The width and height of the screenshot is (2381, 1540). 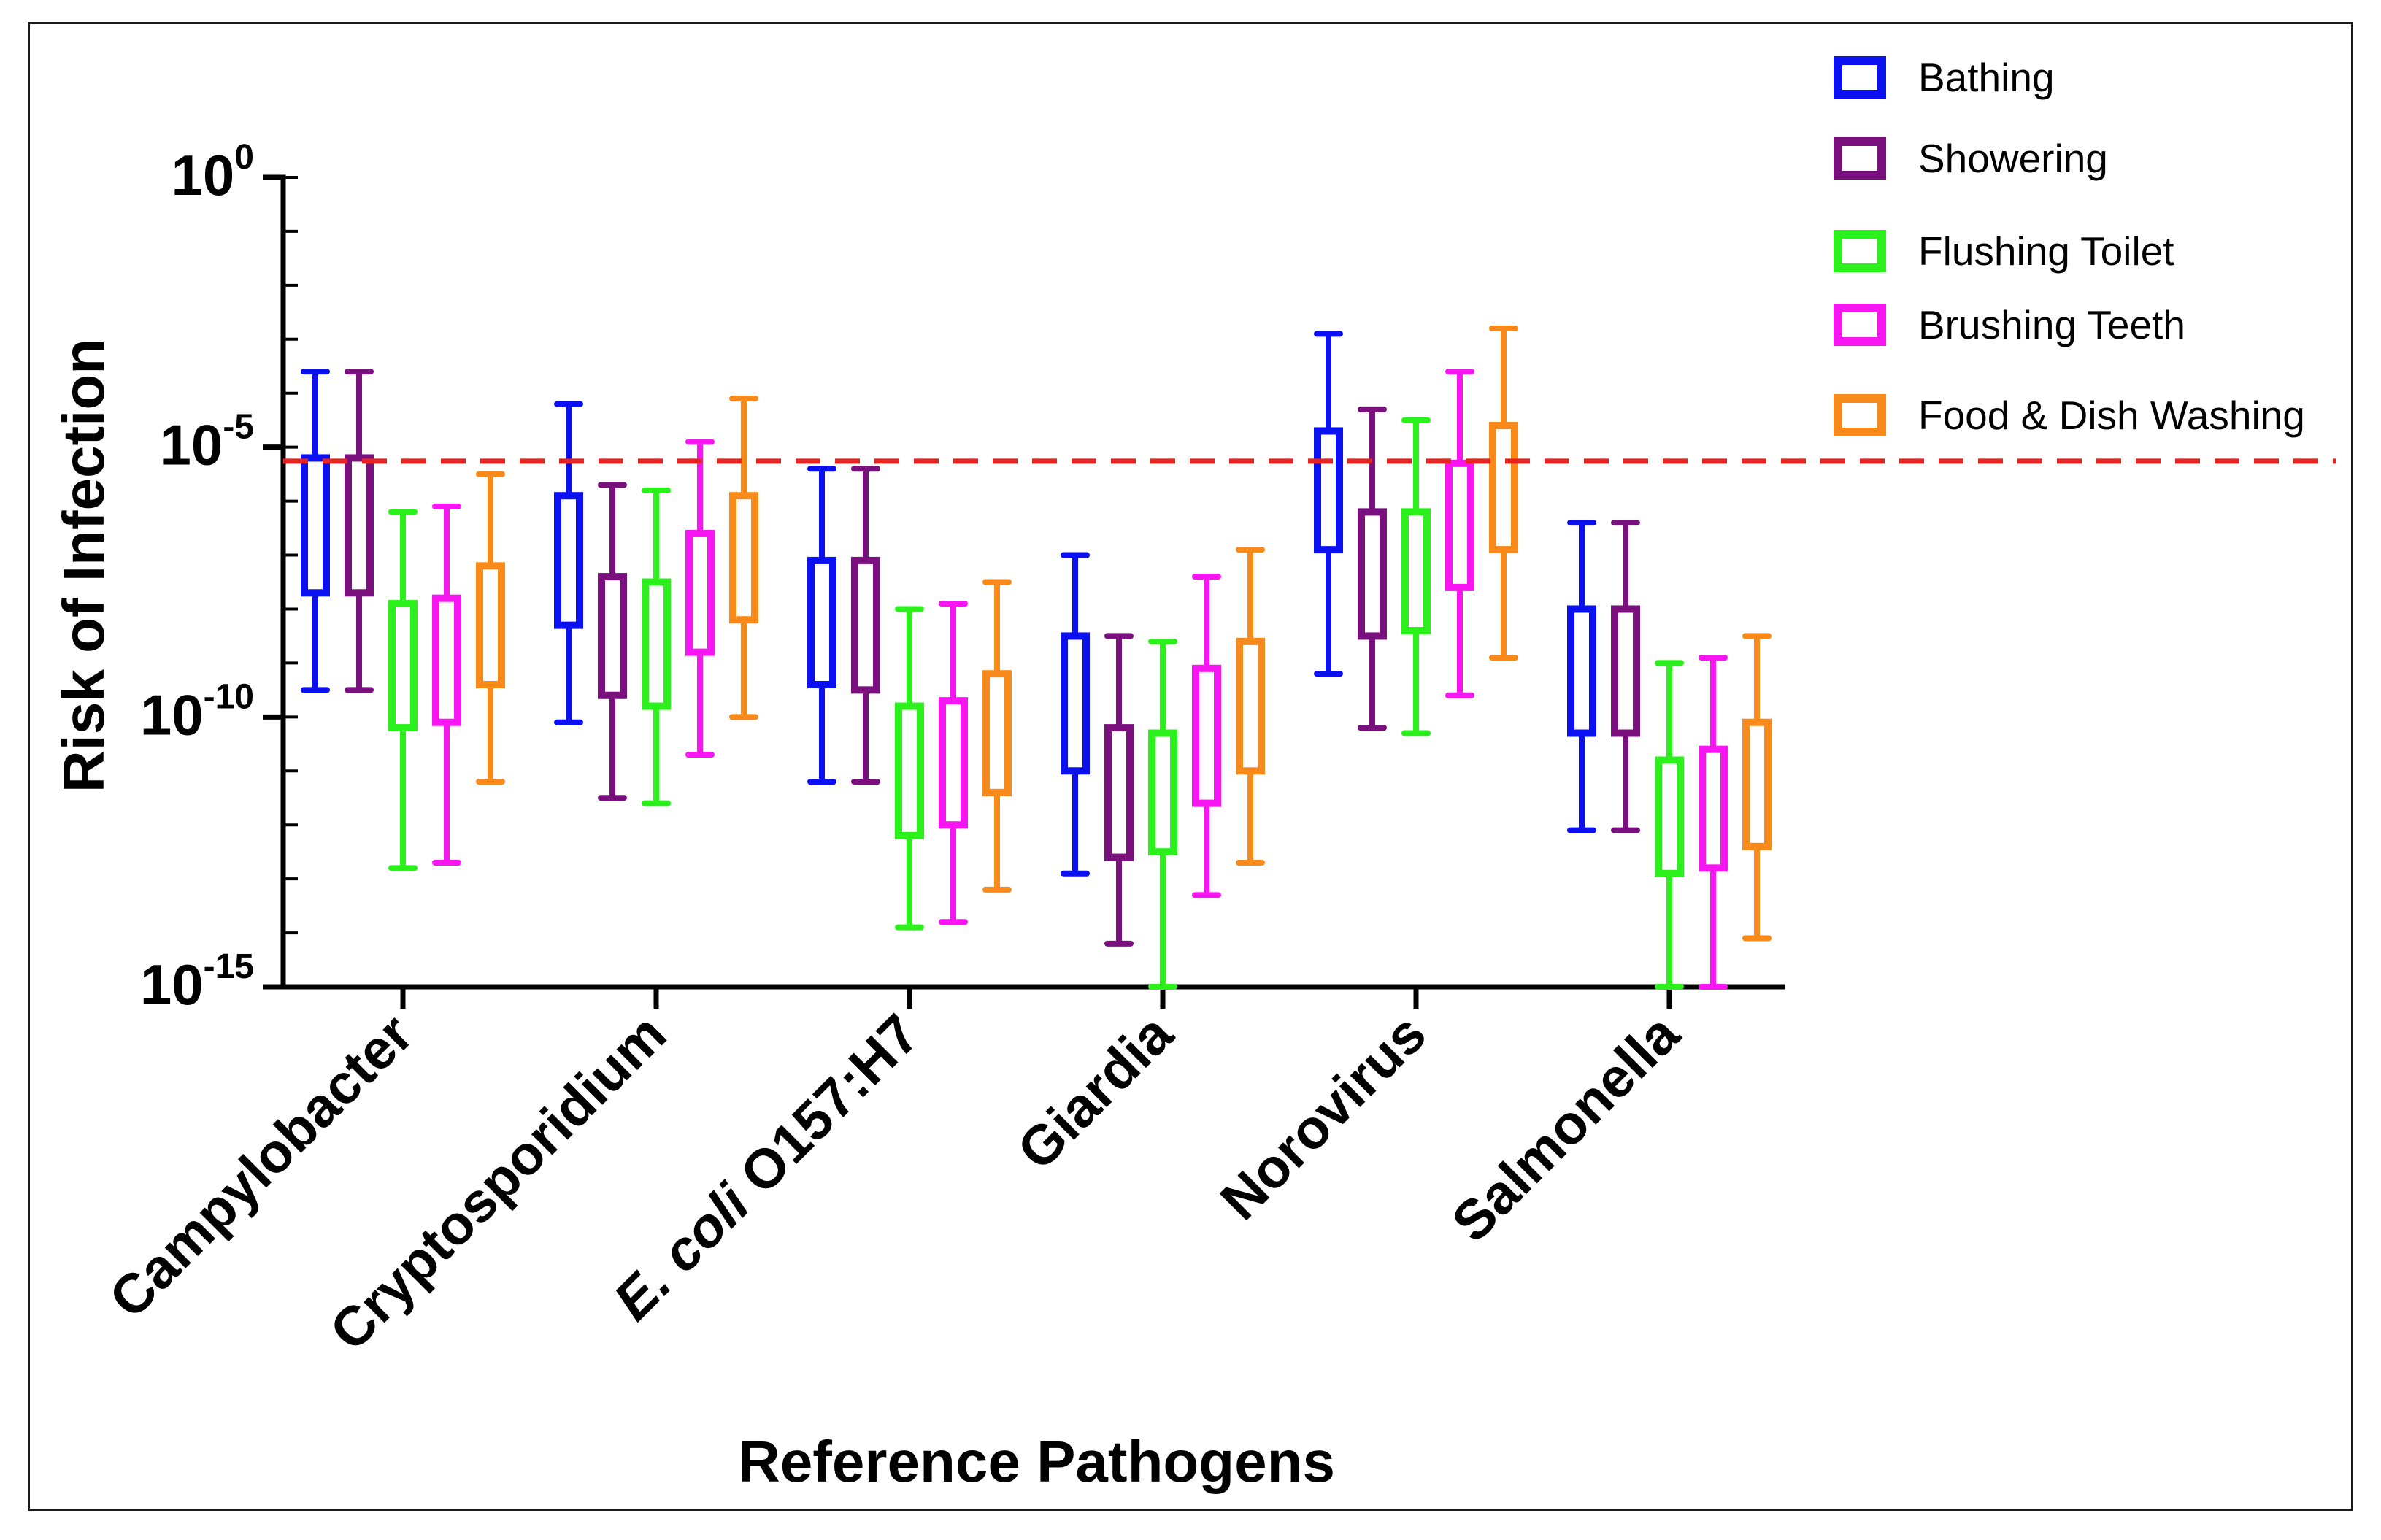 What do you see at coordinates (213, 172) in the screenshot?
I see `y-tick-label: 10⁰` at bounding box center [213, 172].